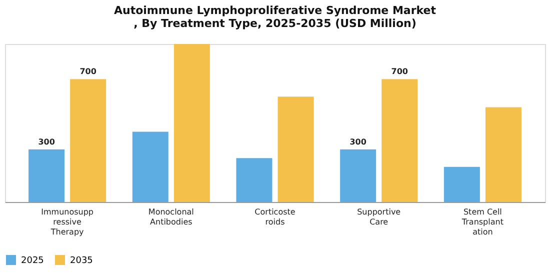 The image size is (560, 280). I want to click on legend-label: 2035, so click(81, 261).